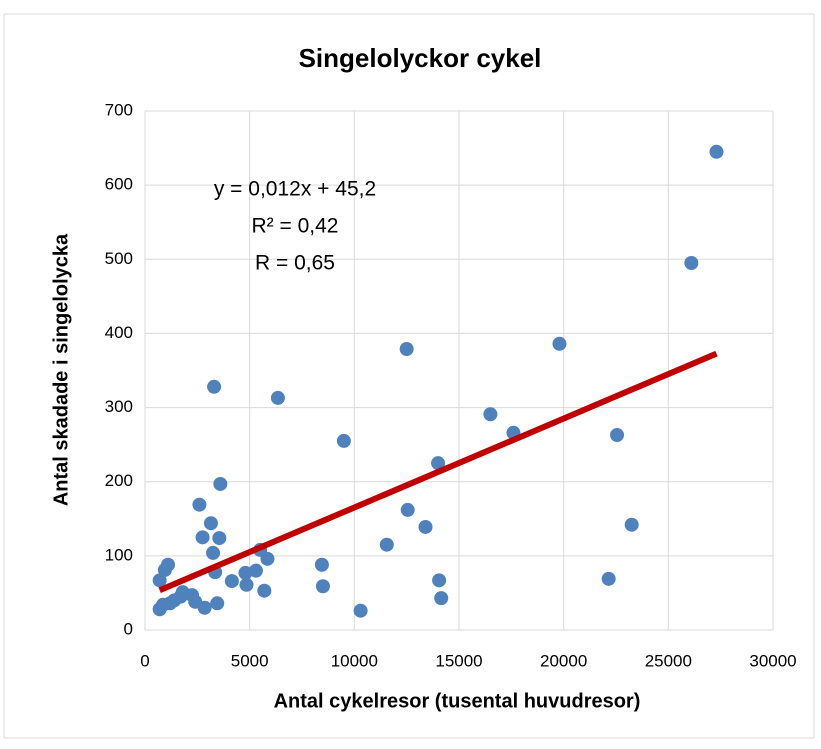 This screenshot has height=749, width=821. Describe the element at coordinates (458, 660) in the screenshot. I see `x-tick-label: 15000` at that location.